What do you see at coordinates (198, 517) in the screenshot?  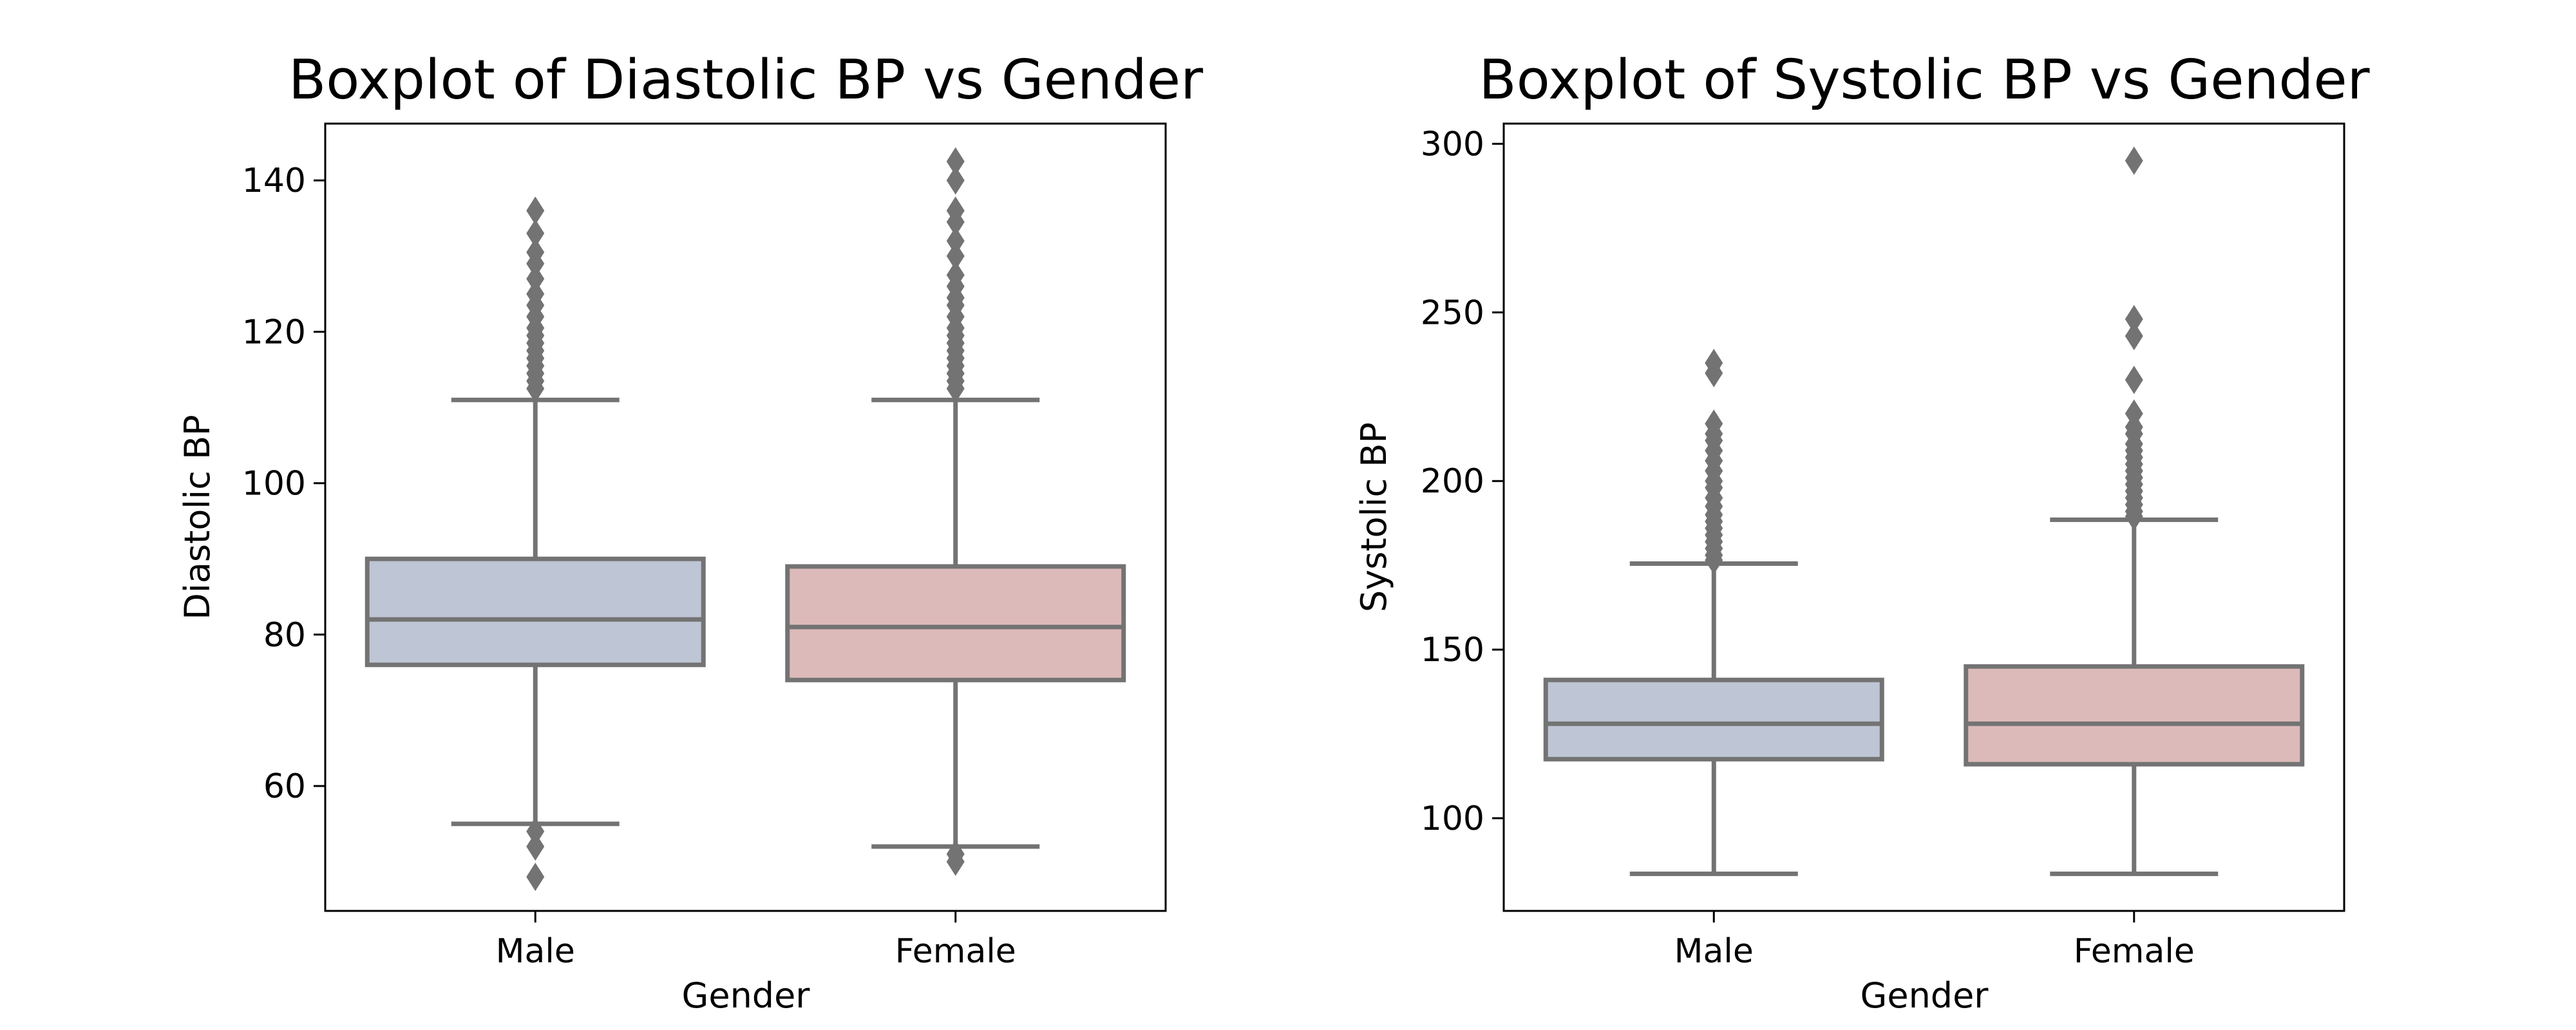 I see `y-axis-label: Diastolic BP` at bounding box center [198, 517].